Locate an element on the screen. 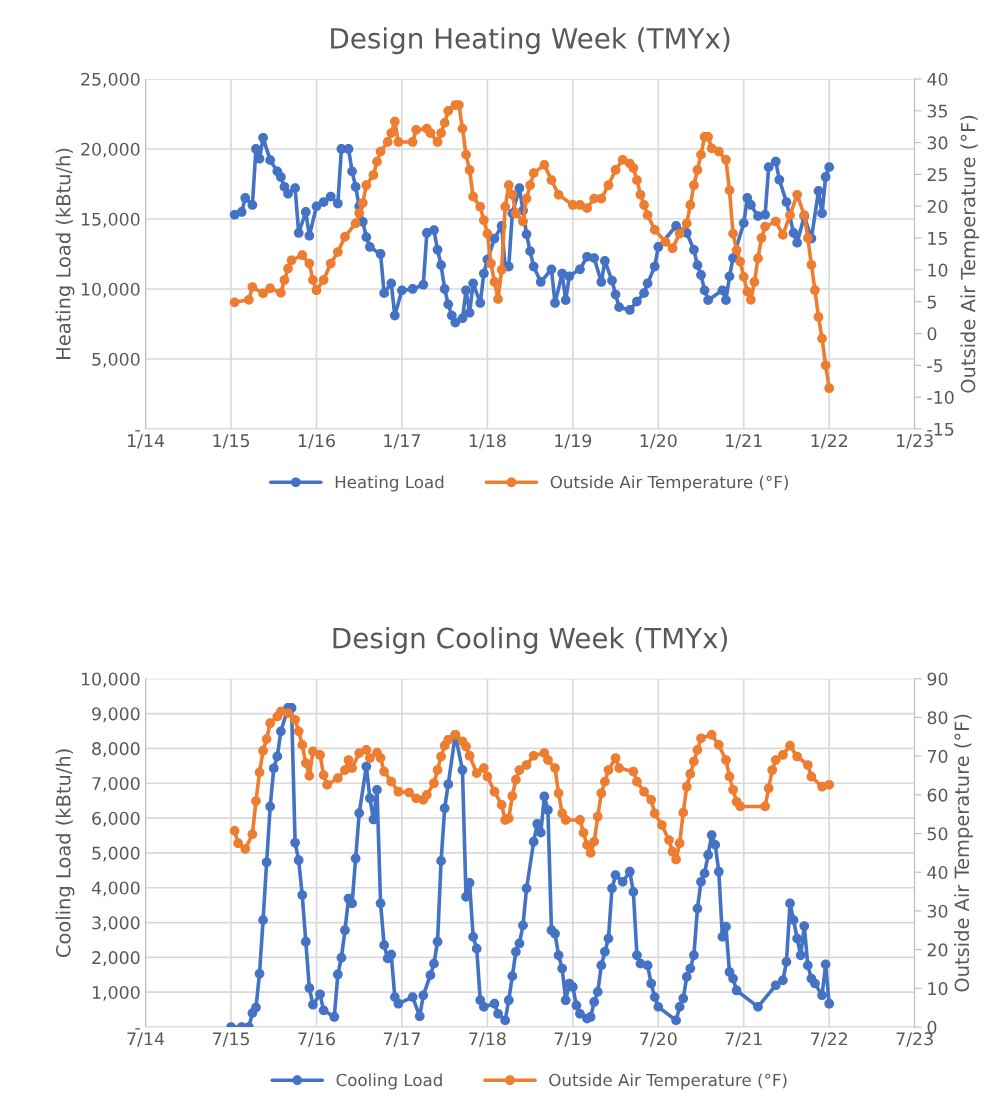 Image resolution: width=1004 pixels, height=1120 pixels. y-tick-label: 25,000 is located at coordinates (110, 80).